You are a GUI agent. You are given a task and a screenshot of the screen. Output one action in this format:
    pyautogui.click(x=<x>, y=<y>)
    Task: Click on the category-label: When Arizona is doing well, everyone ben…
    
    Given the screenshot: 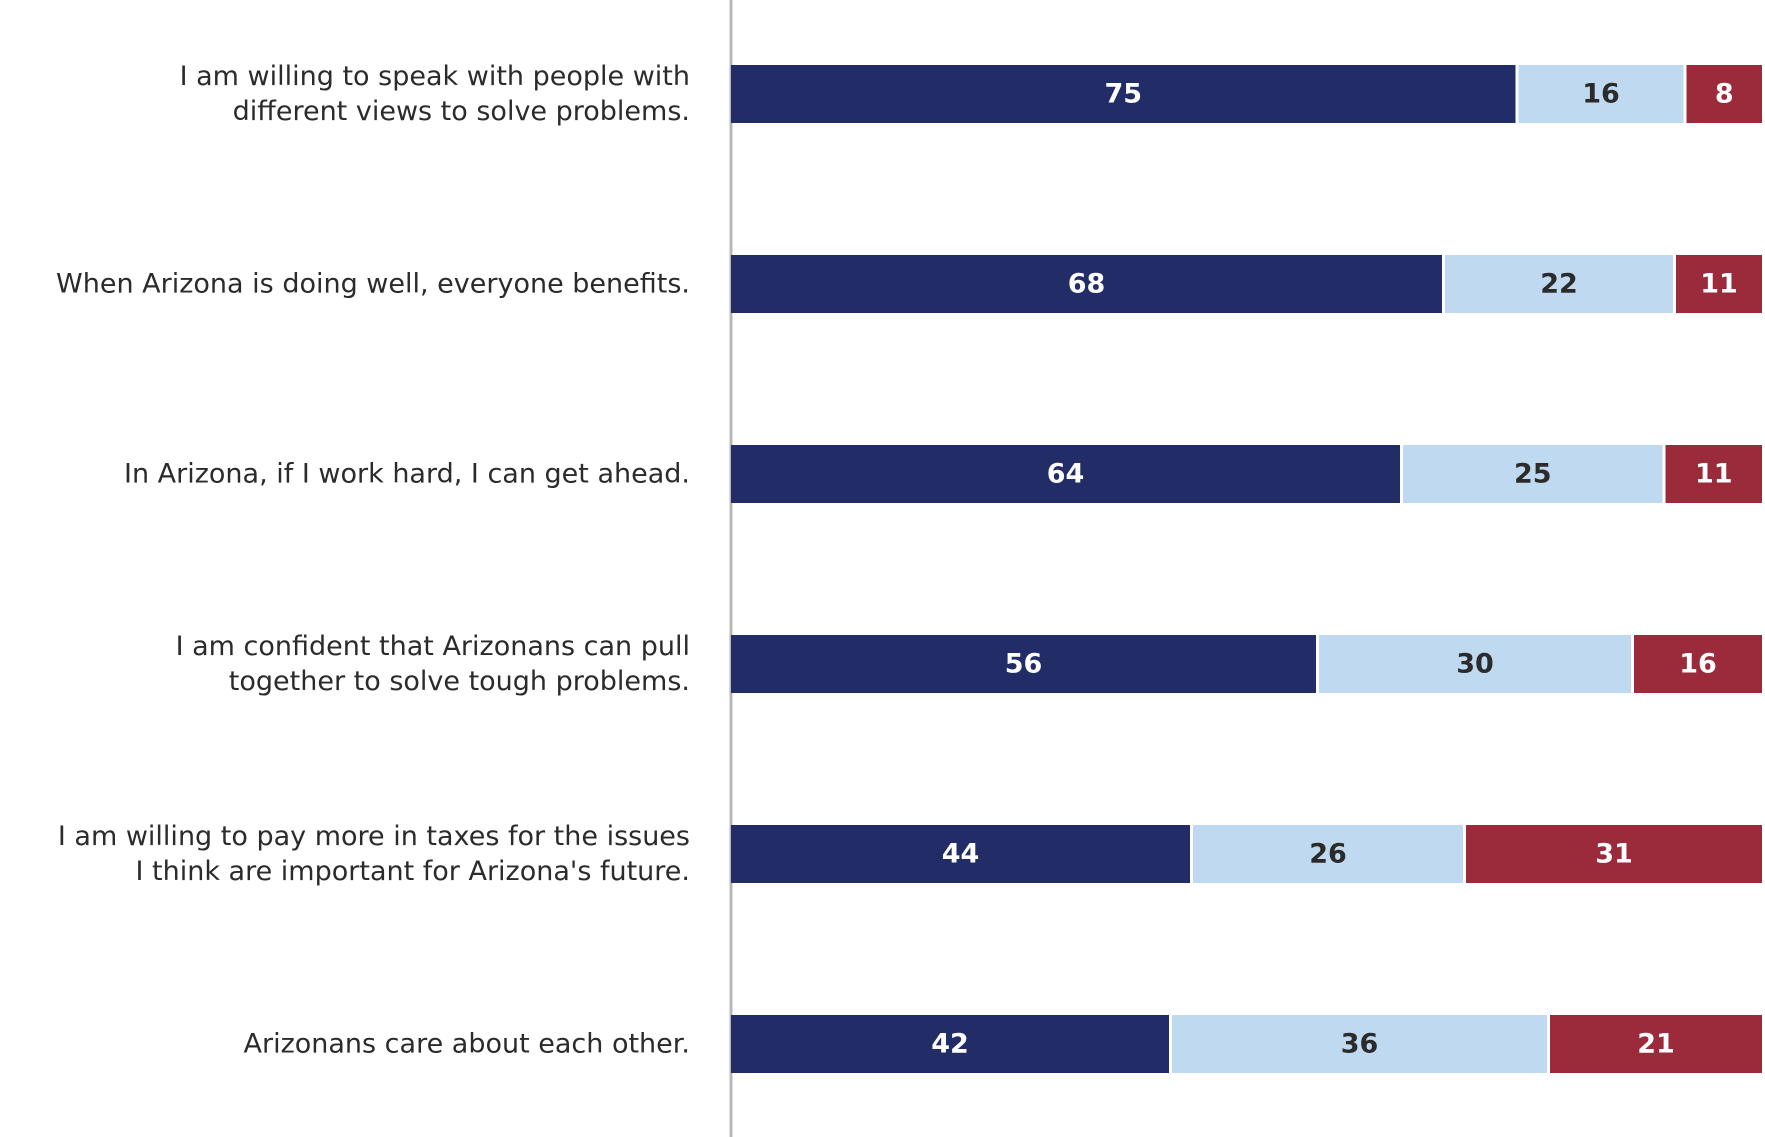 What is the action you would take?
    pyautogui.click(x=373, y=284)
    